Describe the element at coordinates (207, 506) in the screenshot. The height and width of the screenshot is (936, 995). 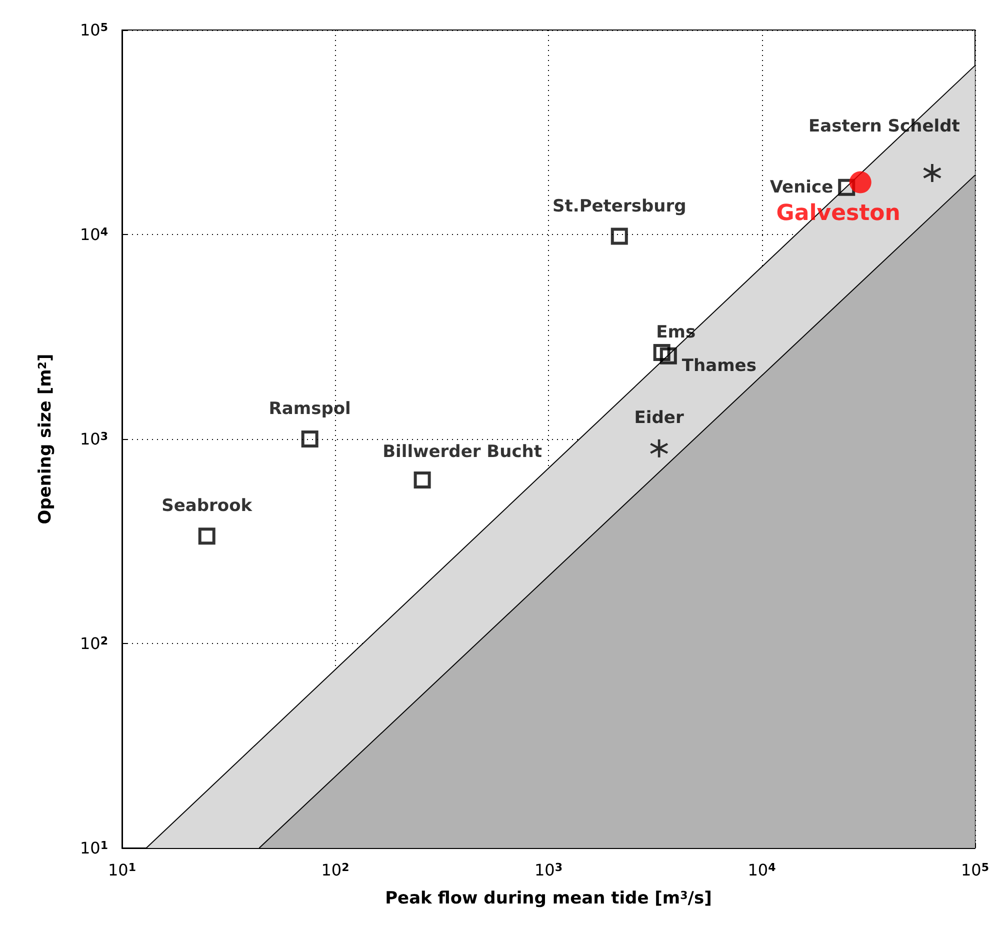
I see `series-label: Seabrook` at that location.